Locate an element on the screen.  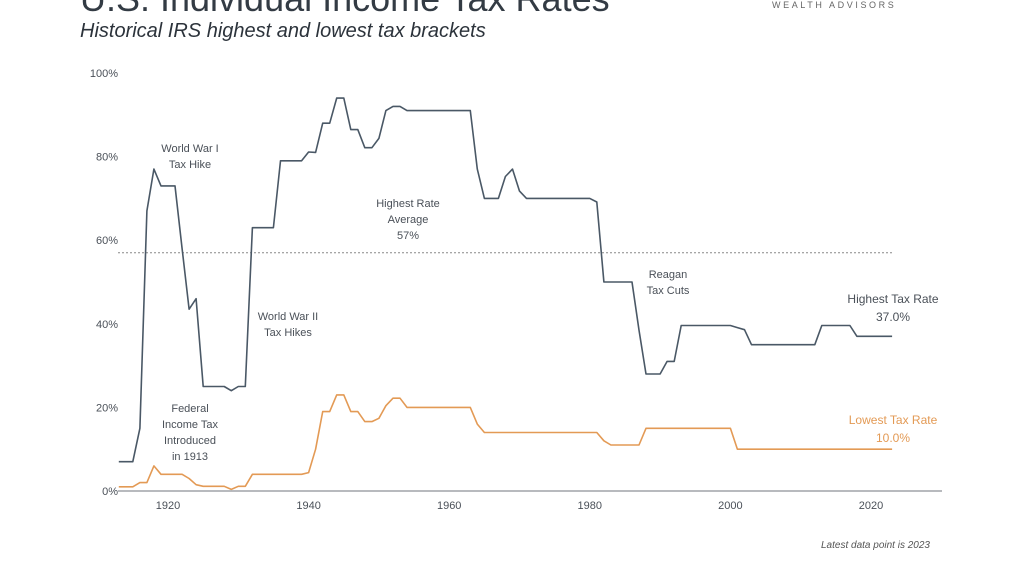
y-tick-label: 20% is located at coordinates (107, 408).